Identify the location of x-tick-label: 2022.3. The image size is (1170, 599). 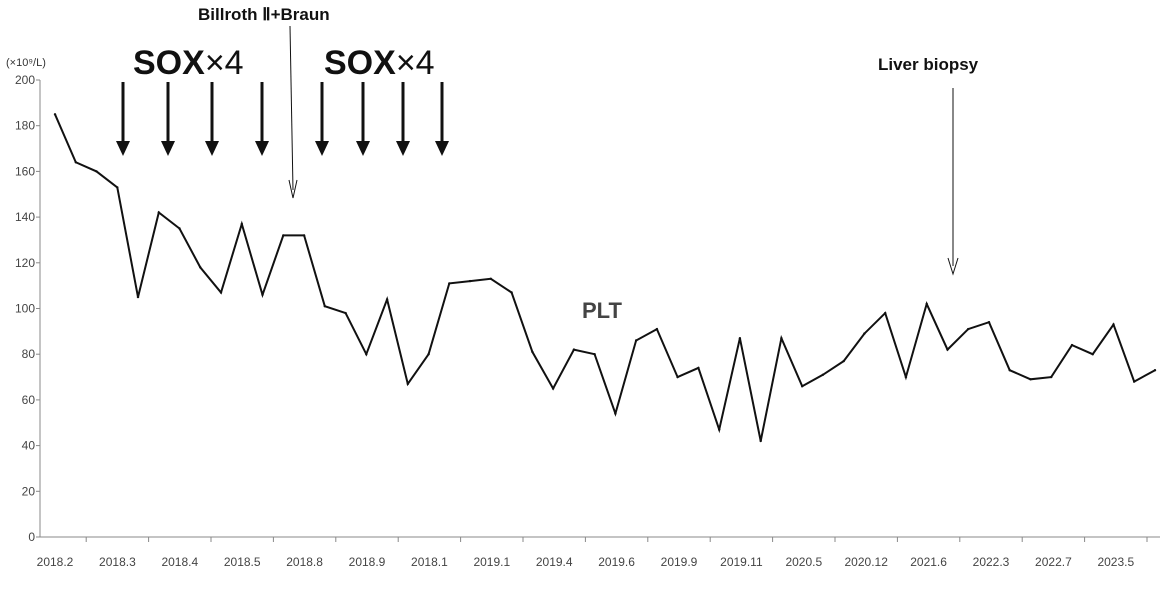
(991, 562).